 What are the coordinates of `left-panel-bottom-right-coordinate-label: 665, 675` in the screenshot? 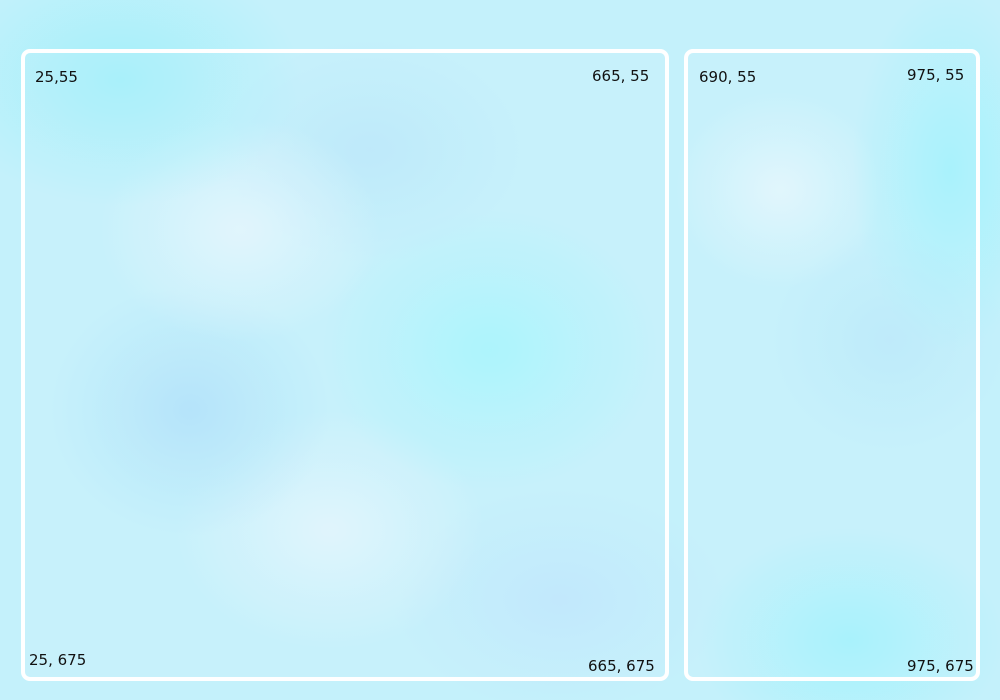 It's located at (621, 666).